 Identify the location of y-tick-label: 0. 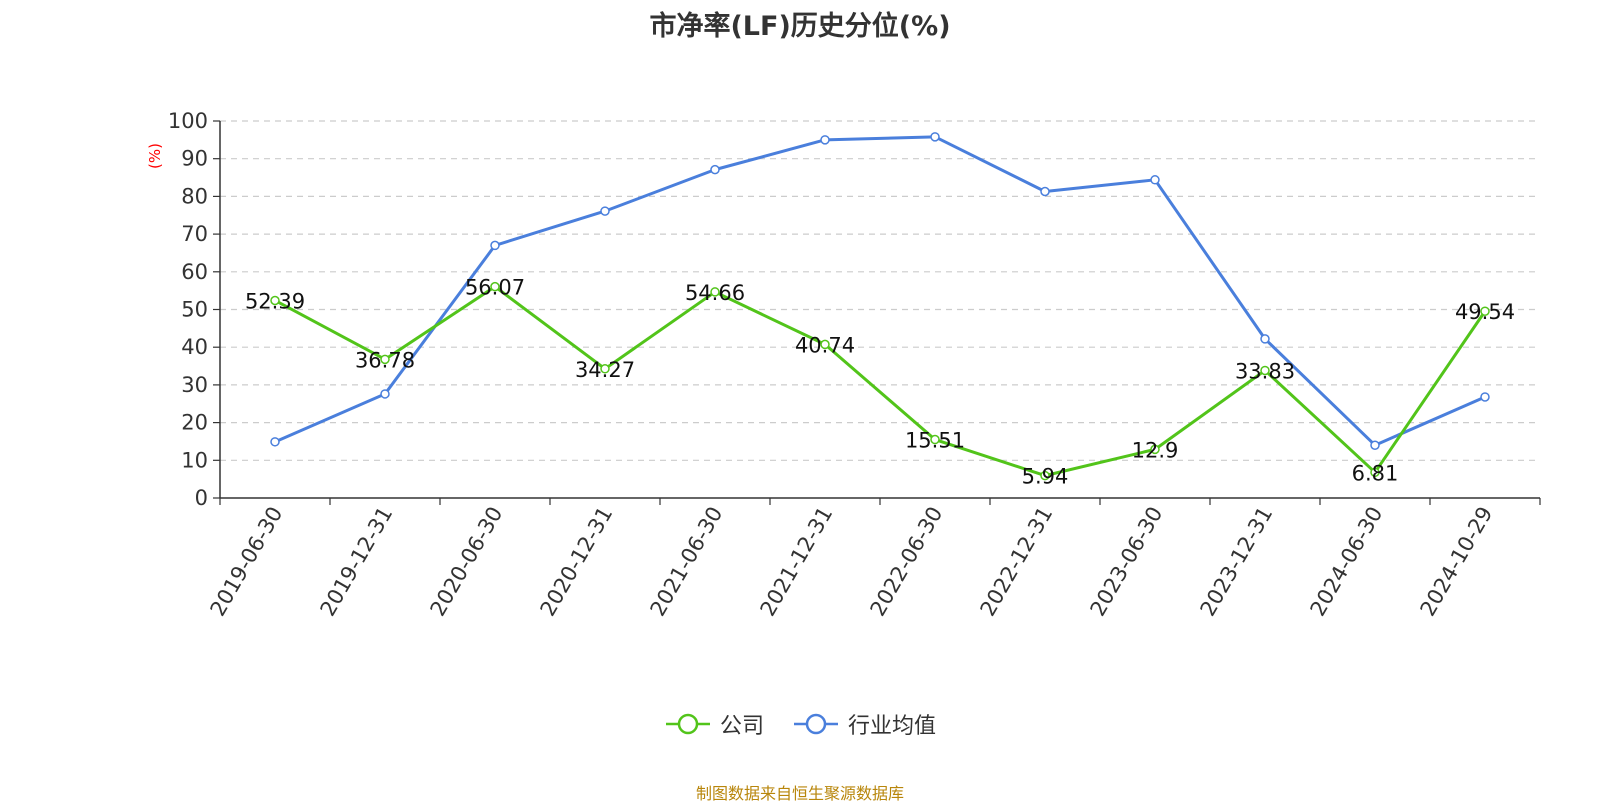
(201, 498).